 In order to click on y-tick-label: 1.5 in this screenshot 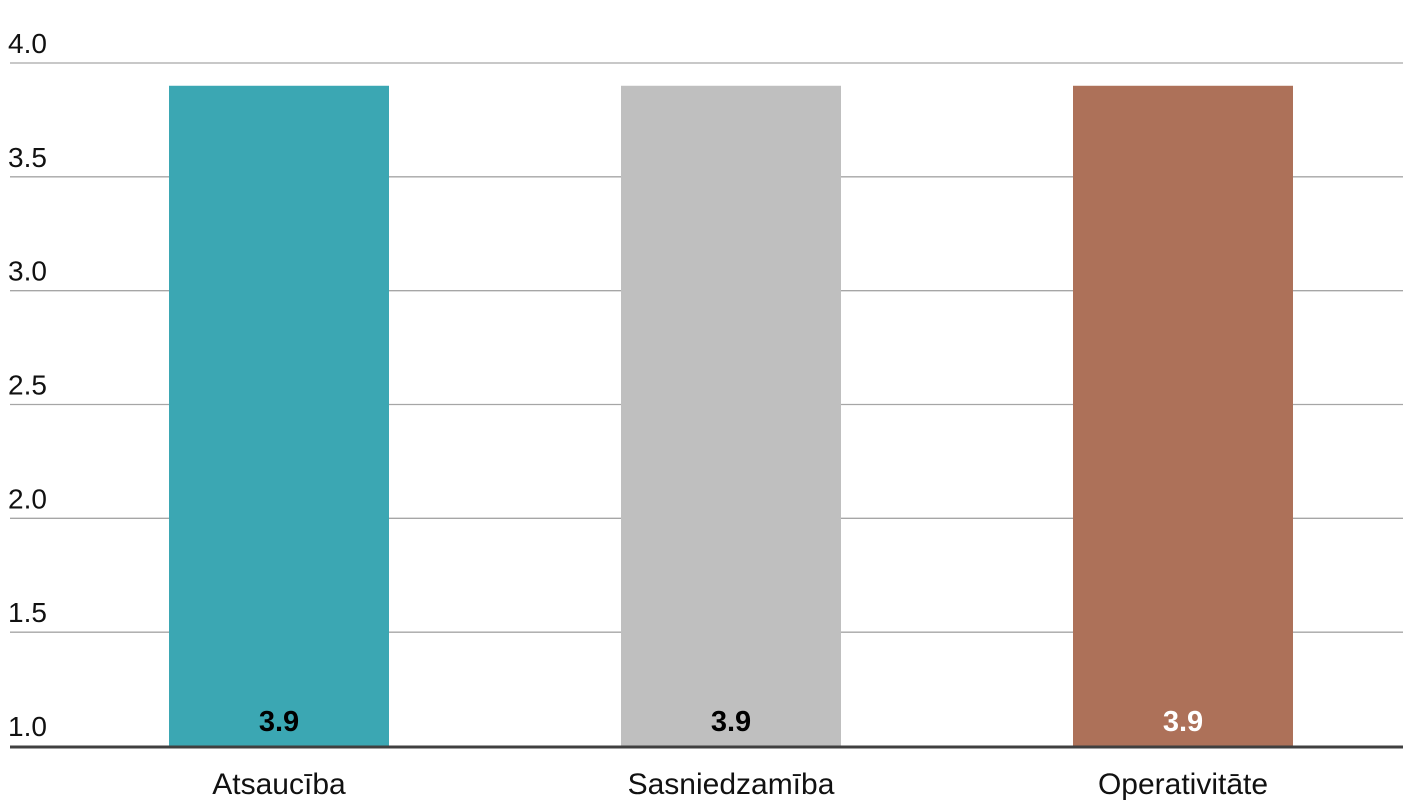, I will do `click(27, 612)`.